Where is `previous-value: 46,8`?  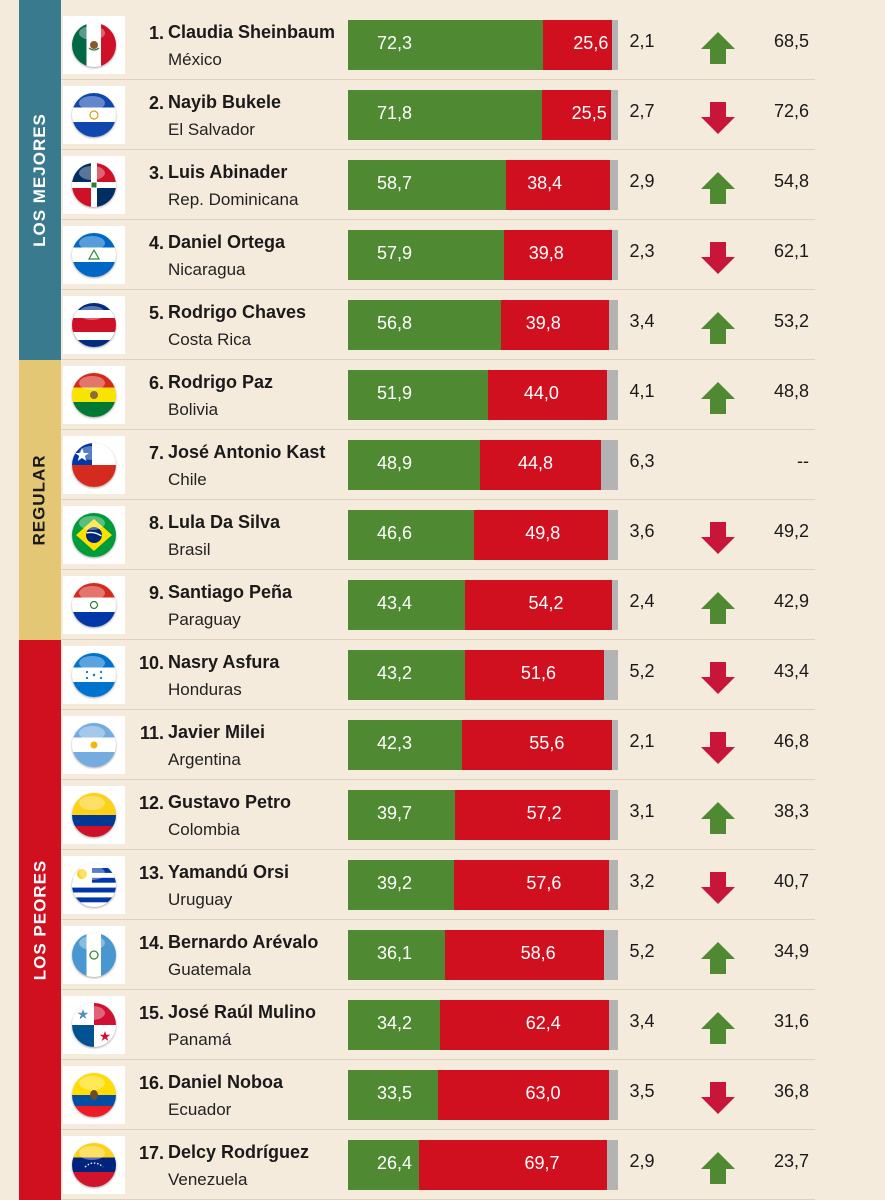 previous-value: 46,8 is located at coordinates (791, 741).